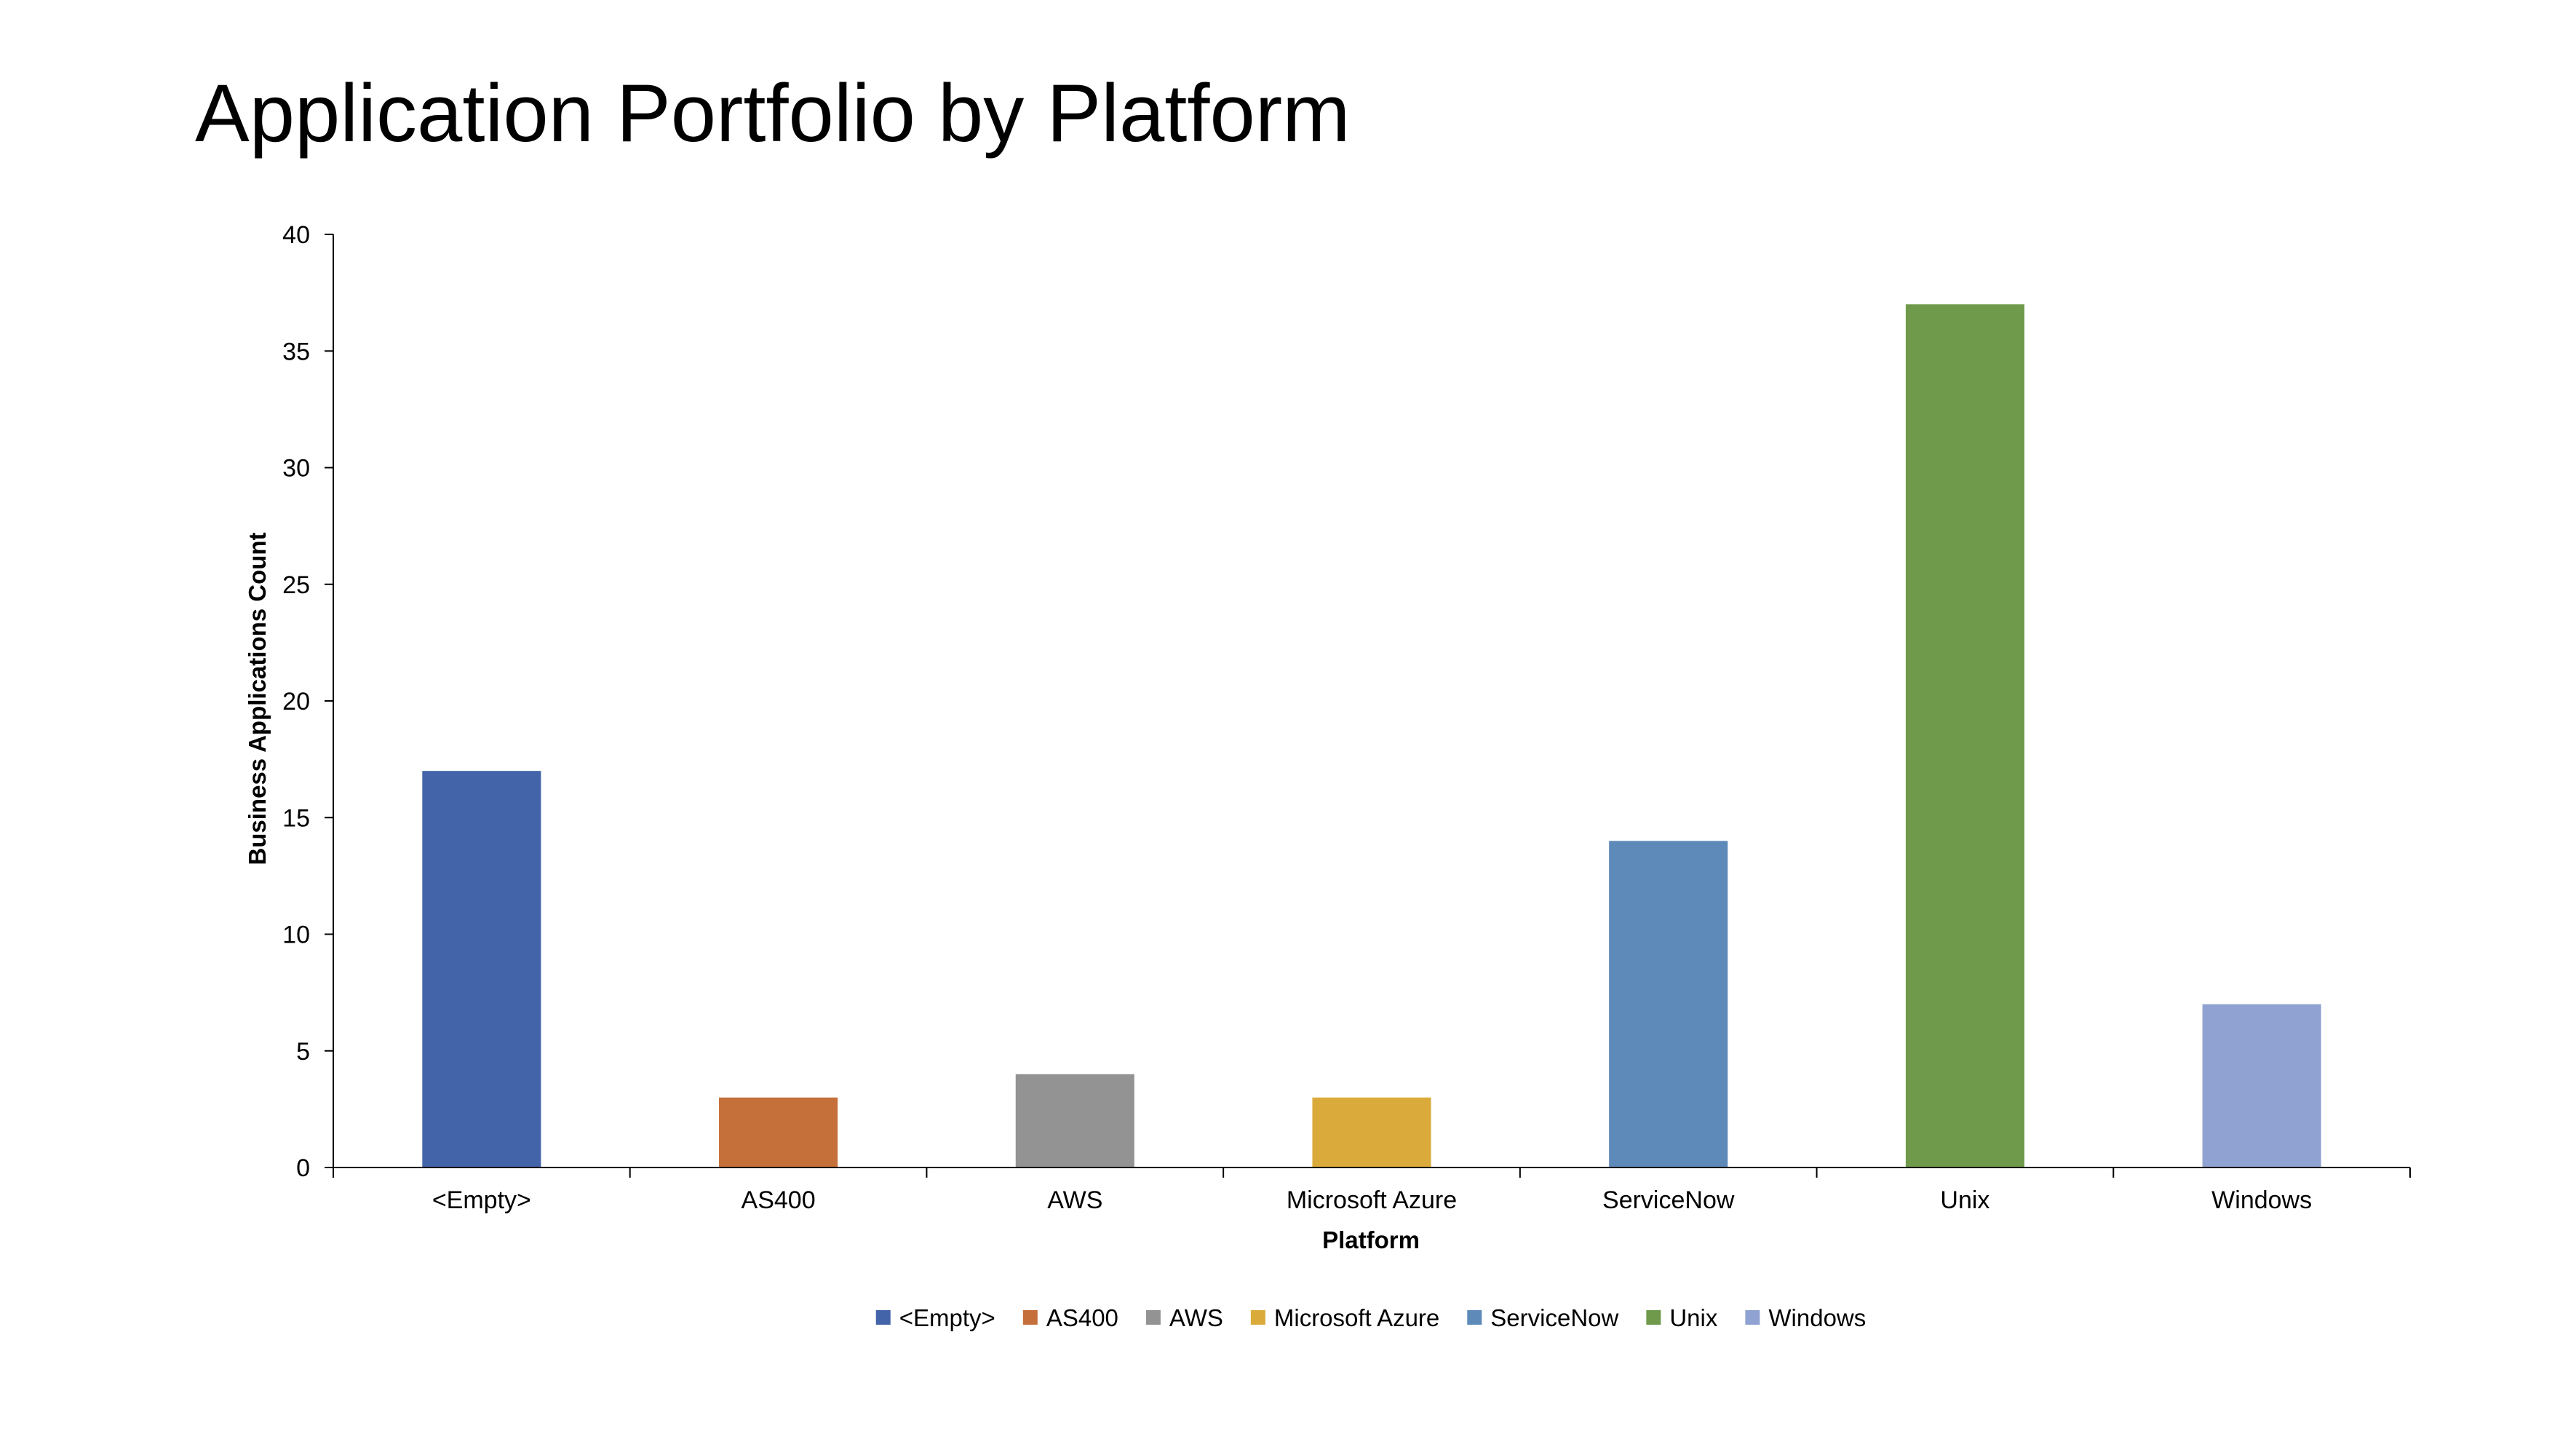 Image resolution: width=2576 pixels, height=1447 pixels. Describe the element at coordinates (1371, 1132) in the screenshot. I see `bar-microsoft-azure` at that location.